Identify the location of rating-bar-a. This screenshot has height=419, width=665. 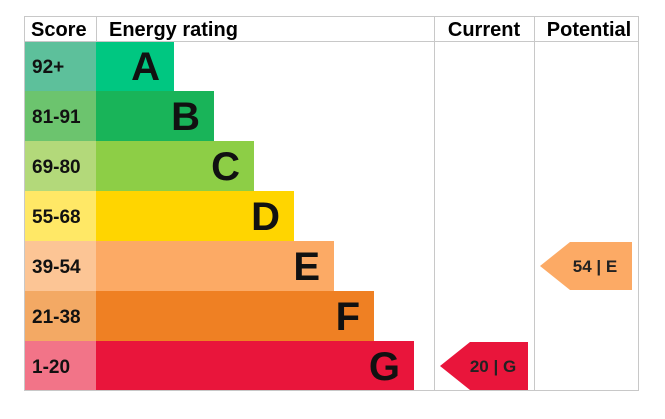
(135, 66).